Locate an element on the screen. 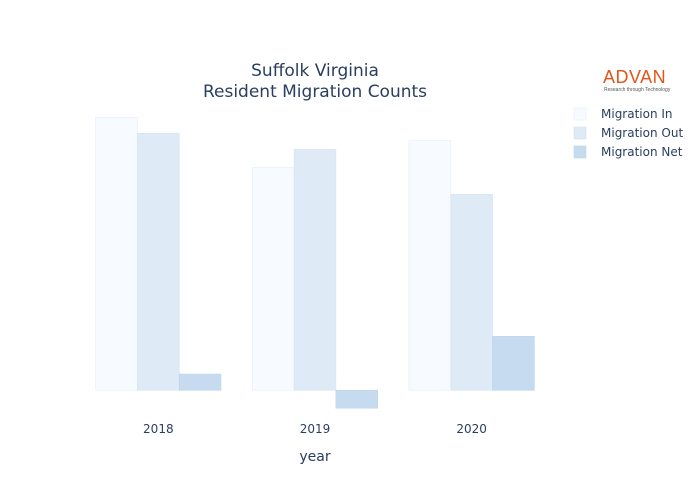  x-axis-ticks: 2018 2019 2020 is located at coordinates (315, 429).